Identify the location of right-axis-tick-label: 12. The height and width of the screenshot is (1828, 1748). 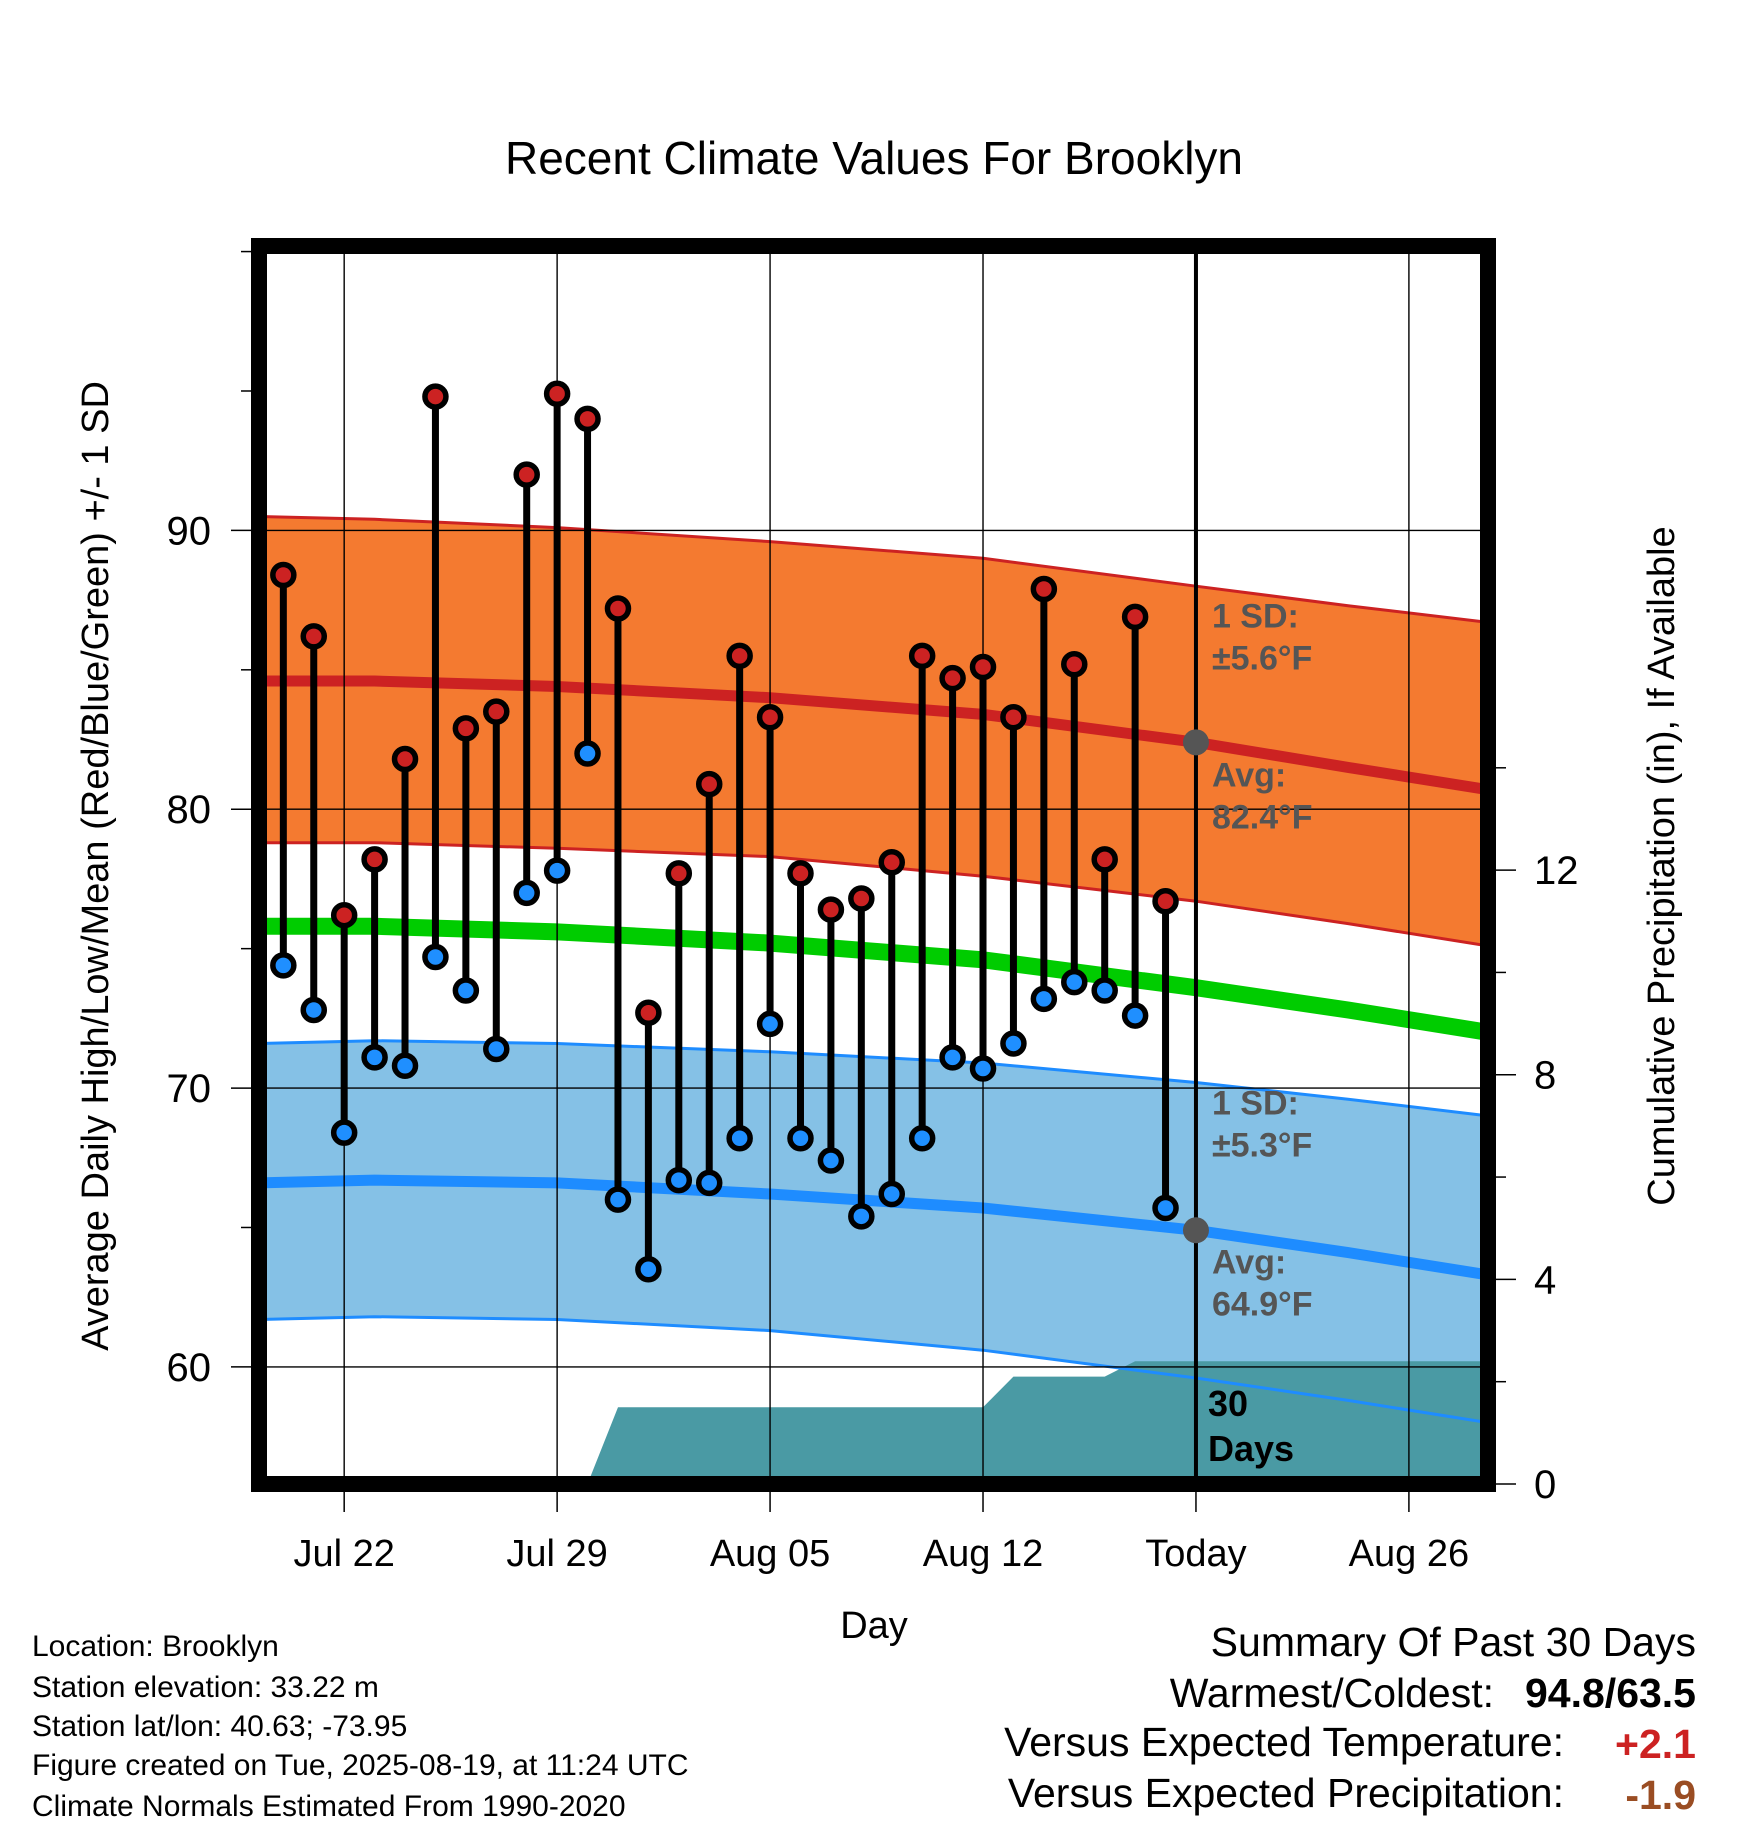
(1556, 871).